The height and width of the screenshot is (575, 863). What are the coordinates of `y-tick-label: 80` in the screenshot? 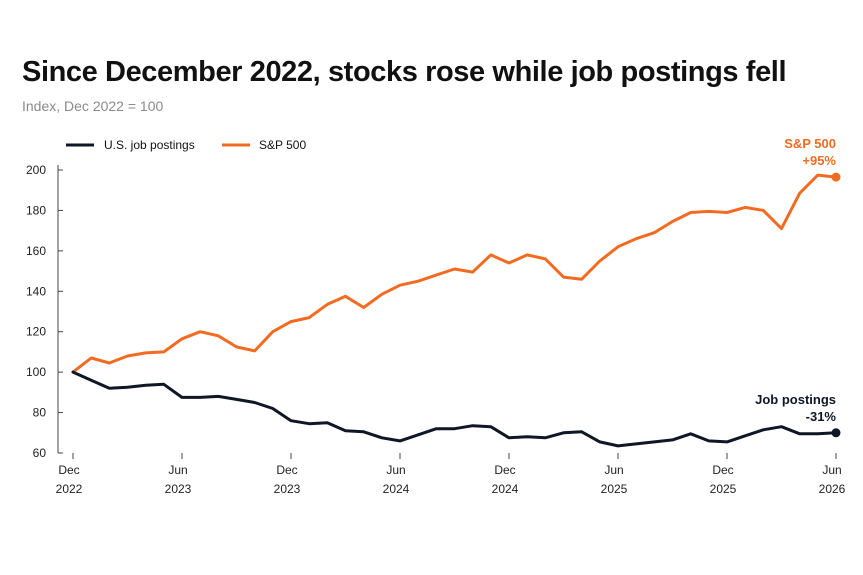 It's located at (40, 413).